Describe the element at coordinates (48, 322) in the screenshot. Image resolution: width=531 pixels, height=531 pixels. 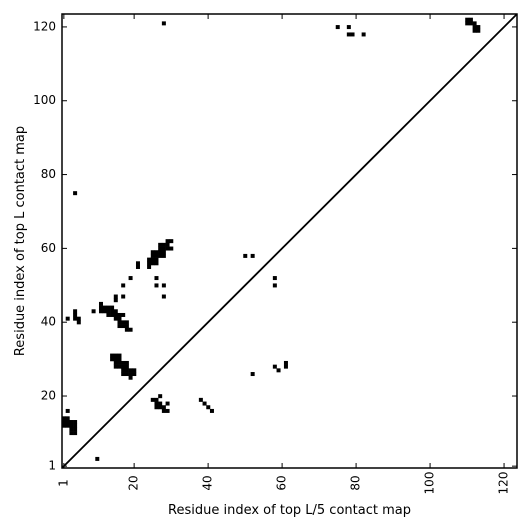
I see `y-tick-label: 40` at that location.